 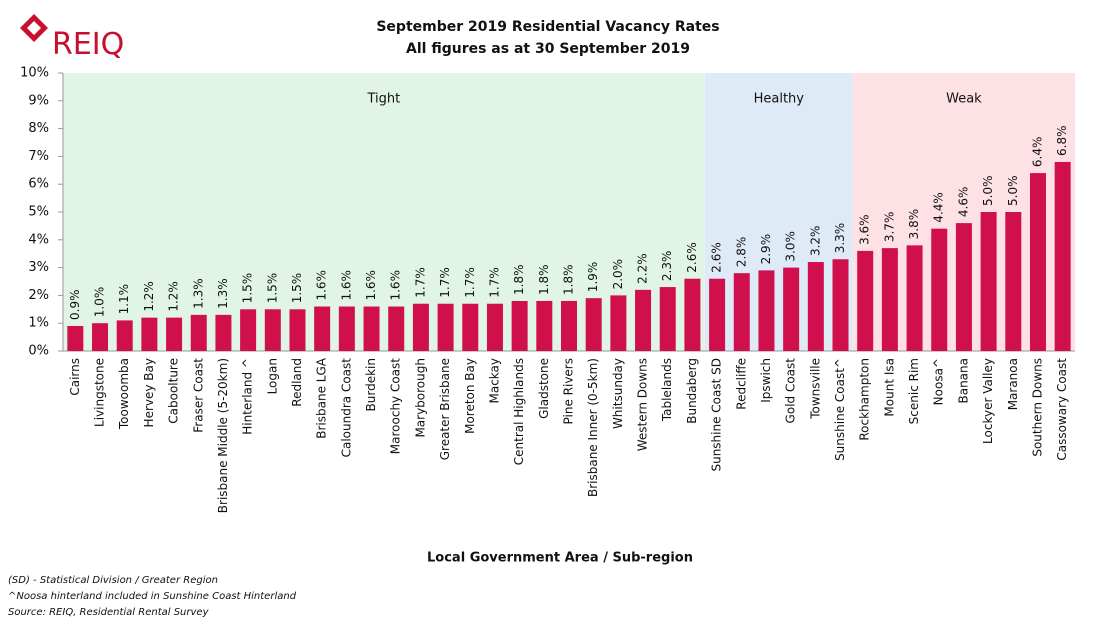 What do you see at coordinates (1013, 384) in the screenshot?
I see `x-tick-label: Maranoa` at bounding box center [1013, 384].